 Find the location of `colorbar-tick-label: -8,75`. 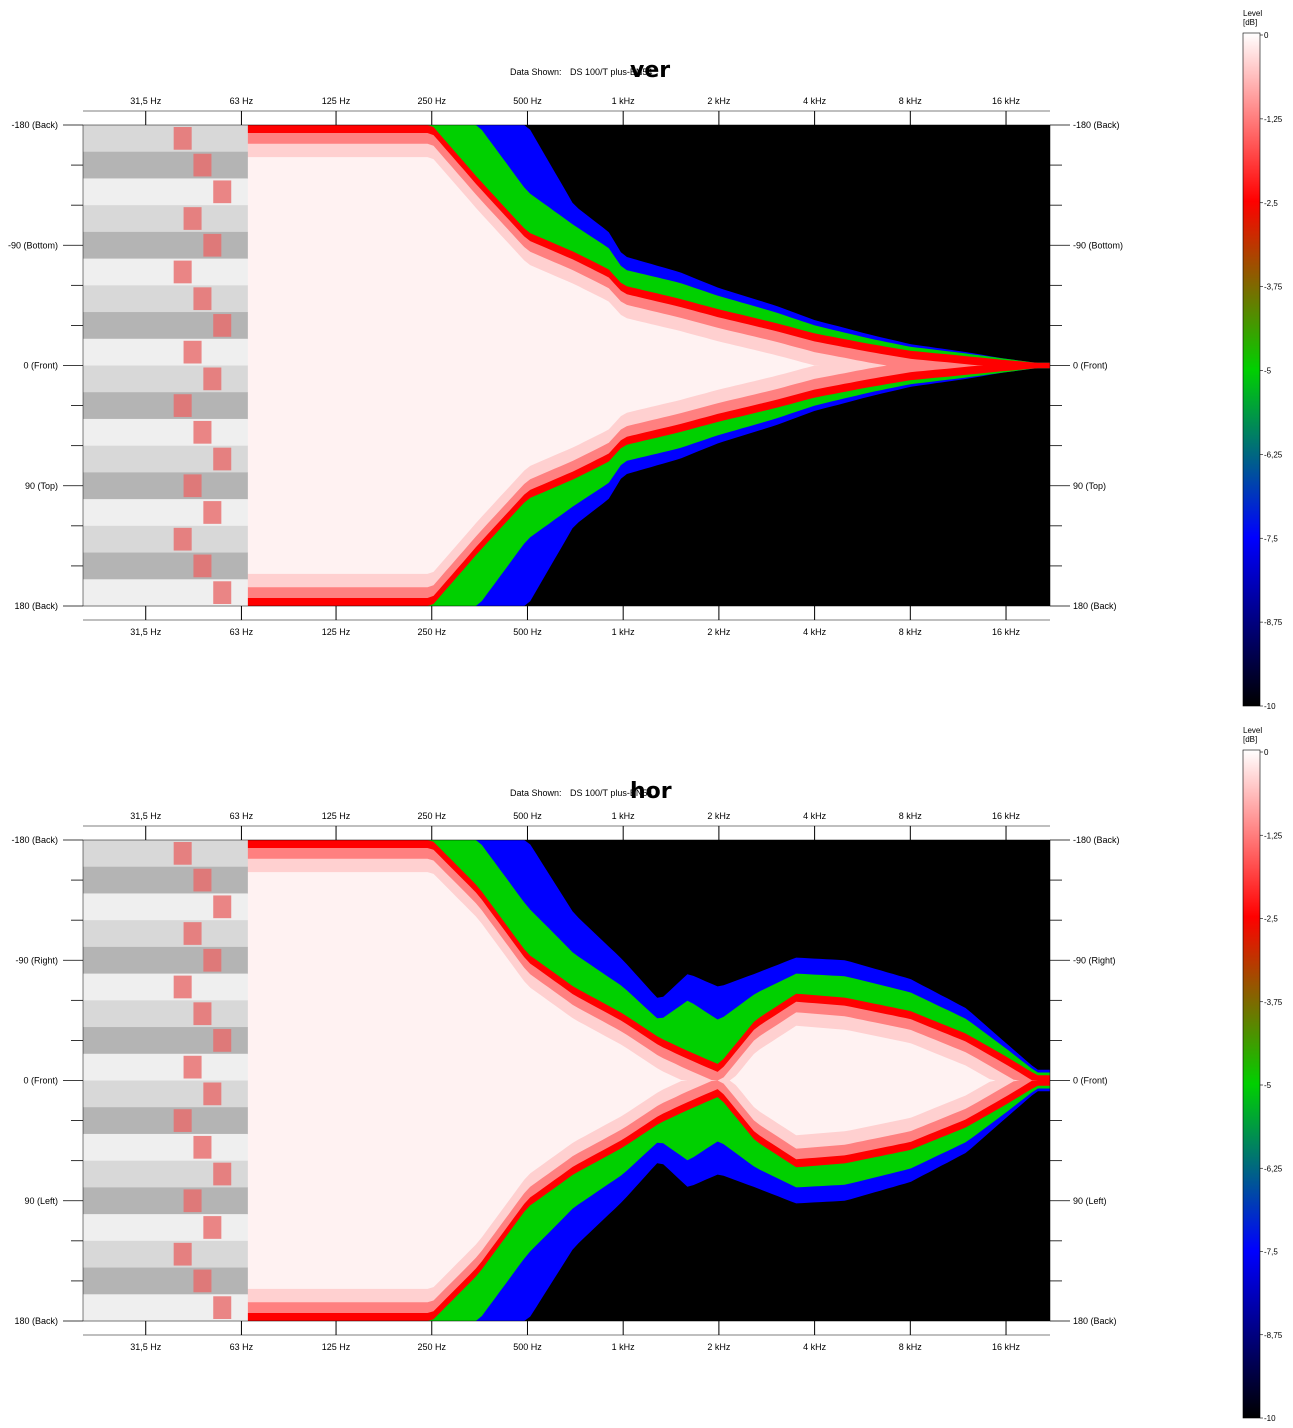

colorbar-tick-label: -8,75 is located at coordinates (1273, 1335).